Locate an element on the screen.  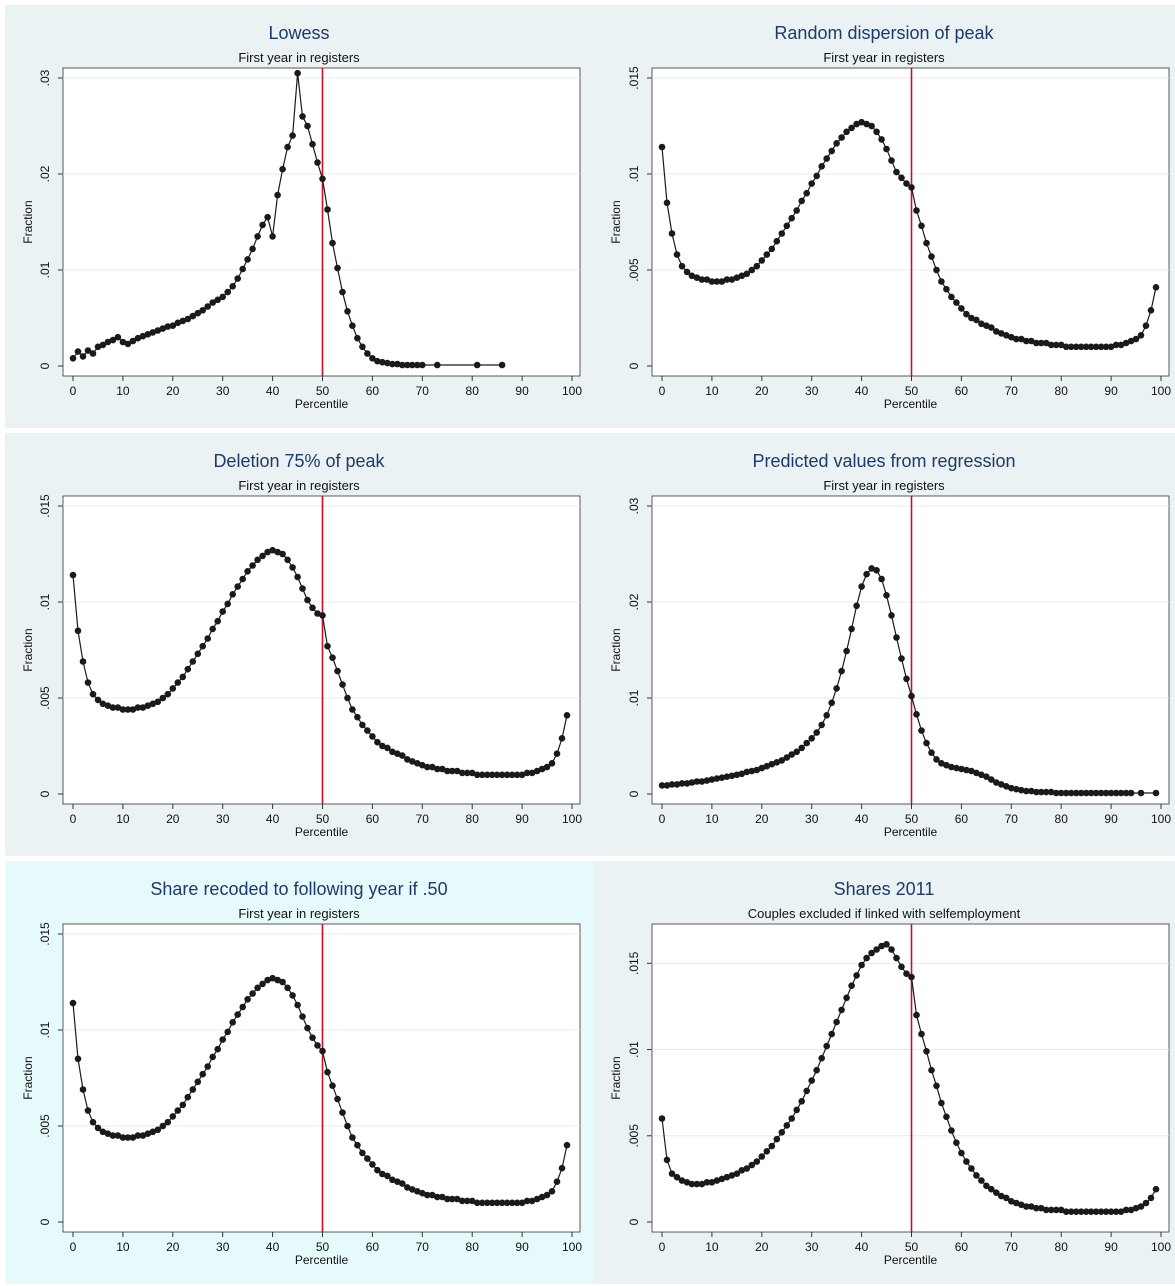
y-tick-label: .015 is located at coordinates (634, 963).